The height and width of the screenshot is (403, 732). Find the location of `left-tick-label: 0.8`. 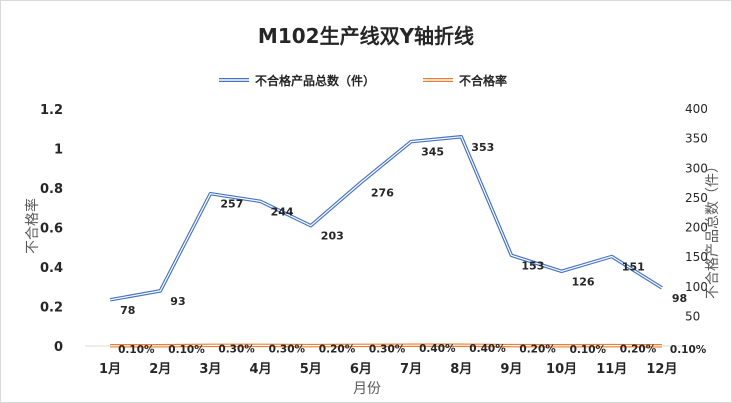

left-tick-label: 0.8 is located at coordinates (51, 189).